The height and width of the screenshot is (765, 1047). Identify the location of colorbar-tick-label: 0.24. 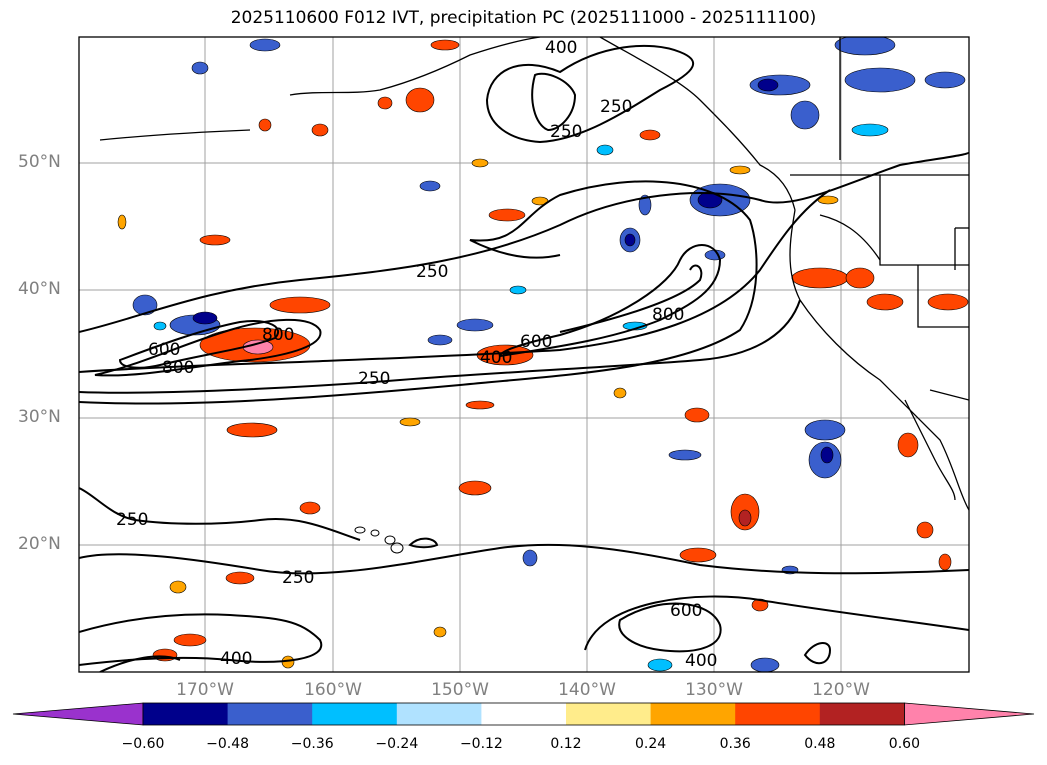
(651, 744).